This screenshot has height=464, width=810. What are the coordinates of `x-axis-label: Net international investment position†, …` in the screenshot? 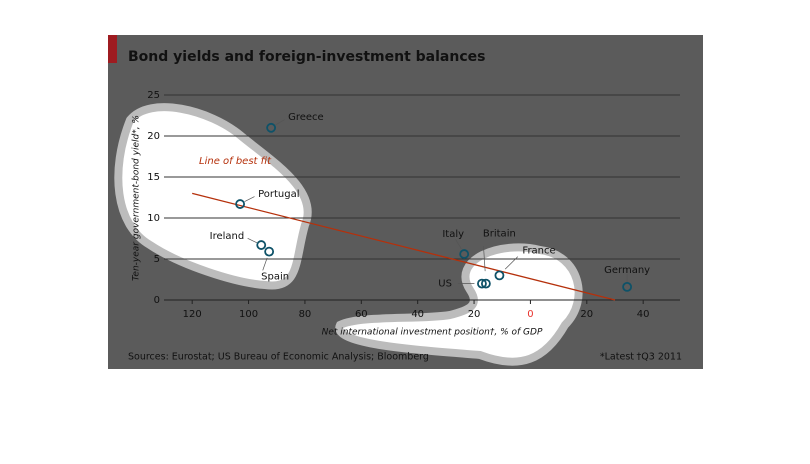 It's located at (432, 333).